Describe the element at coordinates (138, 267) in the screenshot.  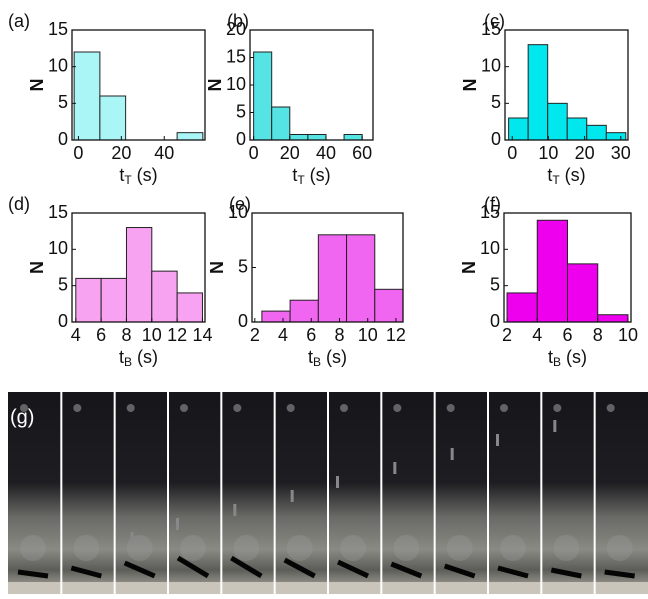
I see `plot-frame` at that location.